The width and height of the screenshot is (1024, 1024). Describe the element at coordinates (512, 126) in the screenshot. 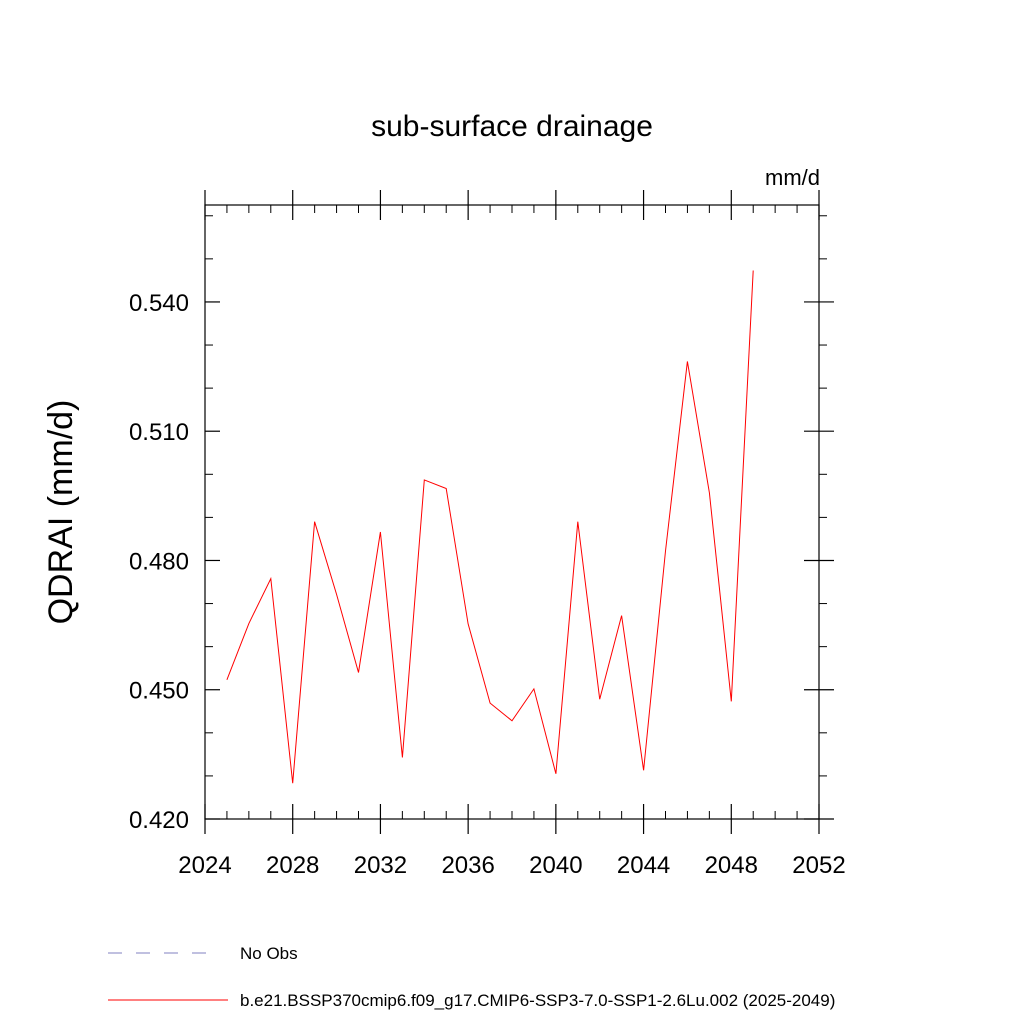

I see `chart-title: sub-surface drainage` at that location.